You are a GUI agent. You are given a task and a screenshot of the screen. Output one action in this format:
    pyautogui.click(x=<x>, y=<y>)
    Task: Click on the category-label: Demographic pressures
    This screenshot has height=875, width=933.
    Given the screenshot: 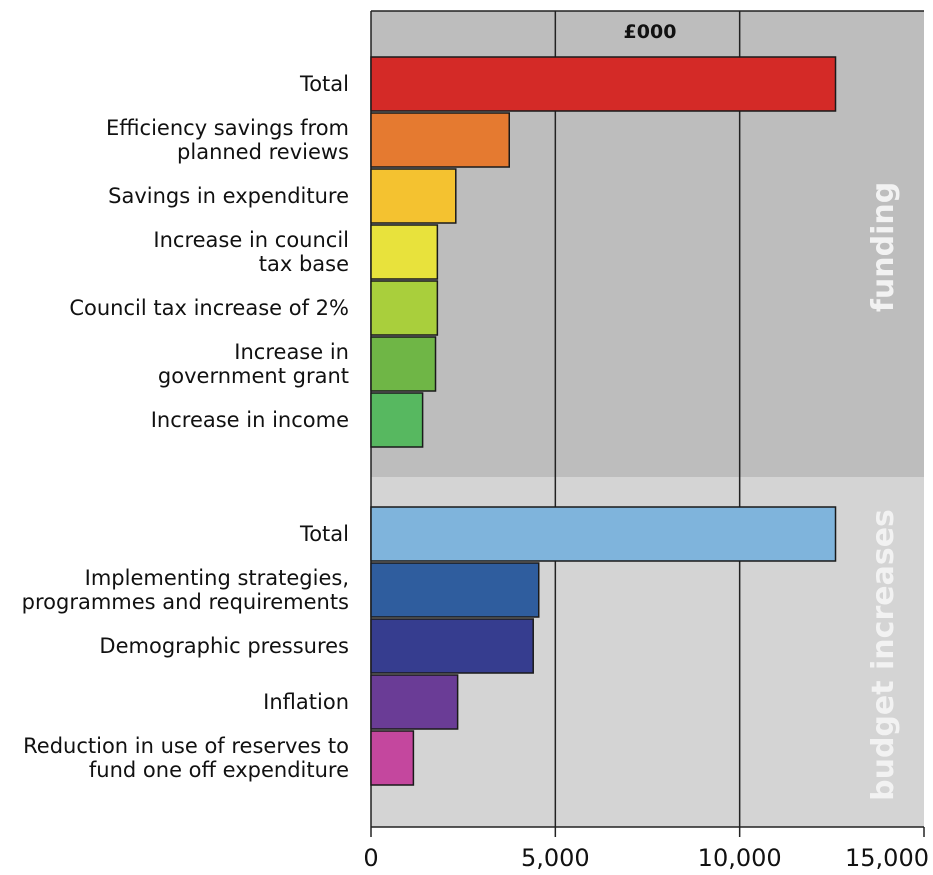 What is the action you would take?
    pyautogui.click(x=224, y=646)
    